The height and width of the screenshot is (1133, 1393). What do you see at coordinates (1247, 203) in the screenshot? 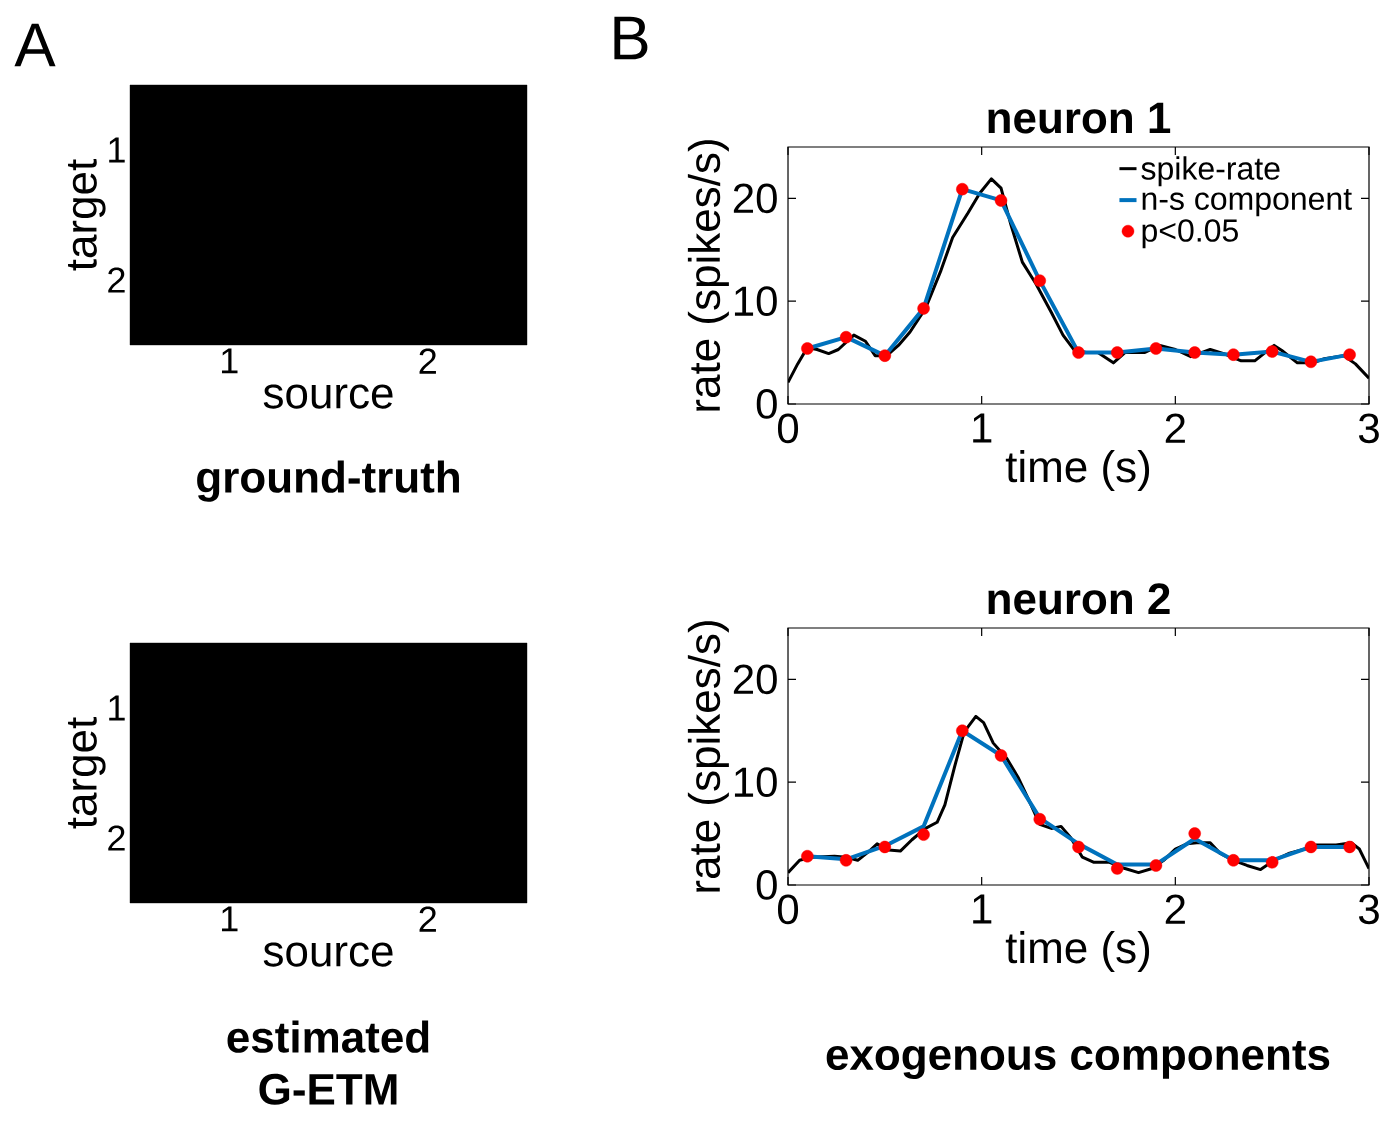
I see `legend-label: n-s component` at bounding box center [1247, 203].